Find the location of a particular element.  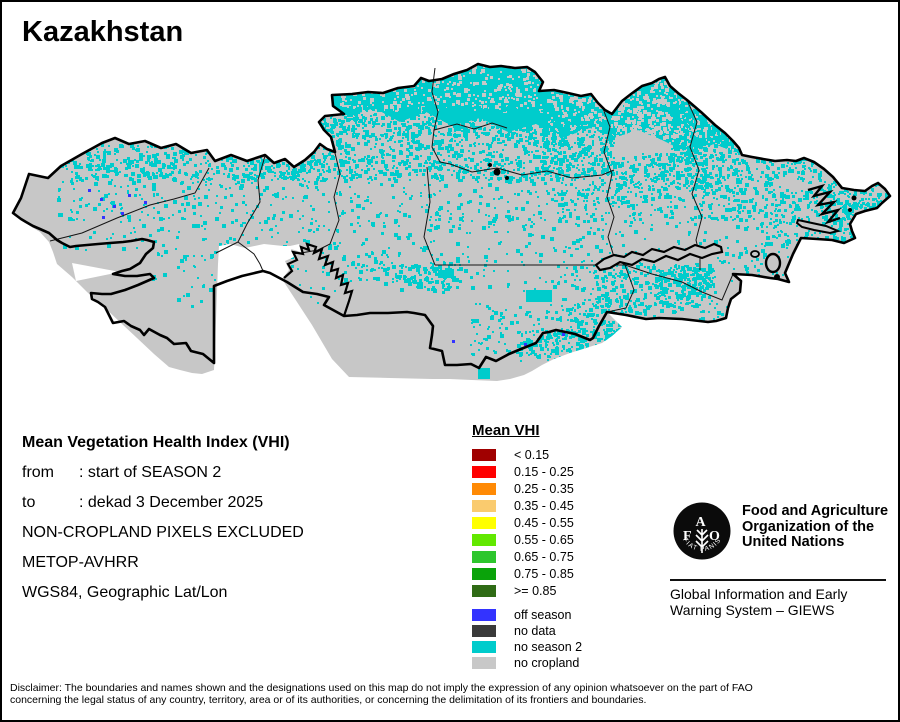

legend-row: < 0.15 is located at coordinates (527, 454).